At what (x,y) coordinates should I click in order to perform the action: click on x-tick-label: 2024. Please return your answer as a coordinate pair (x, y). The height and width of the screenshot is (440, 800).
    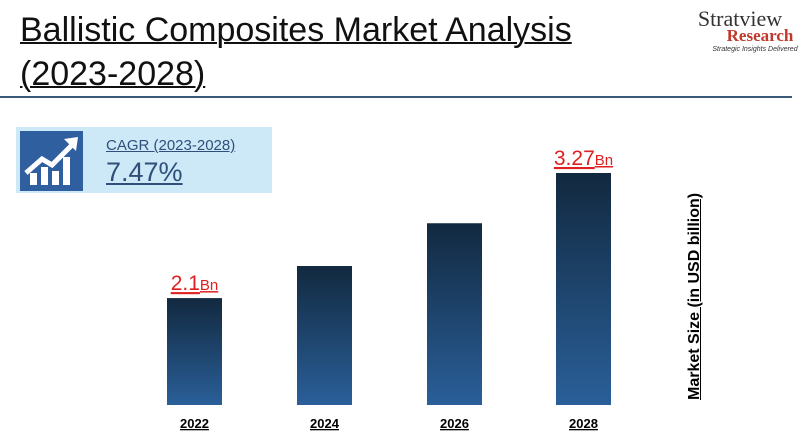
    Looking at the image, I should click on (325, 423).